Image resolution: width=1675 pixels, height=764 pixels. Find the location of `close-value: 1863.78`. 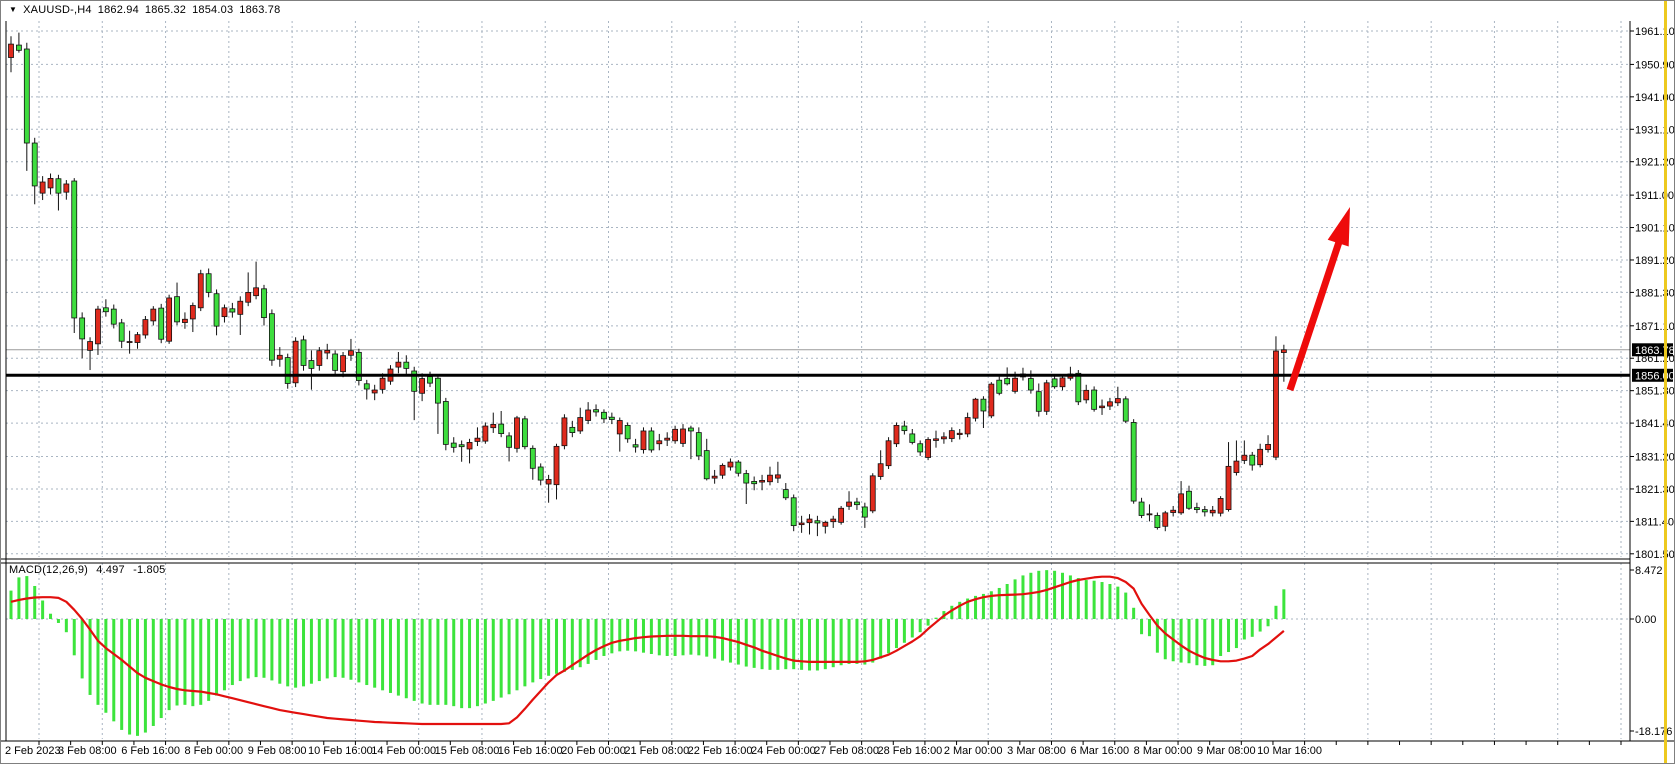

close-value: 1863.78 is located at coordinates (260, 10).